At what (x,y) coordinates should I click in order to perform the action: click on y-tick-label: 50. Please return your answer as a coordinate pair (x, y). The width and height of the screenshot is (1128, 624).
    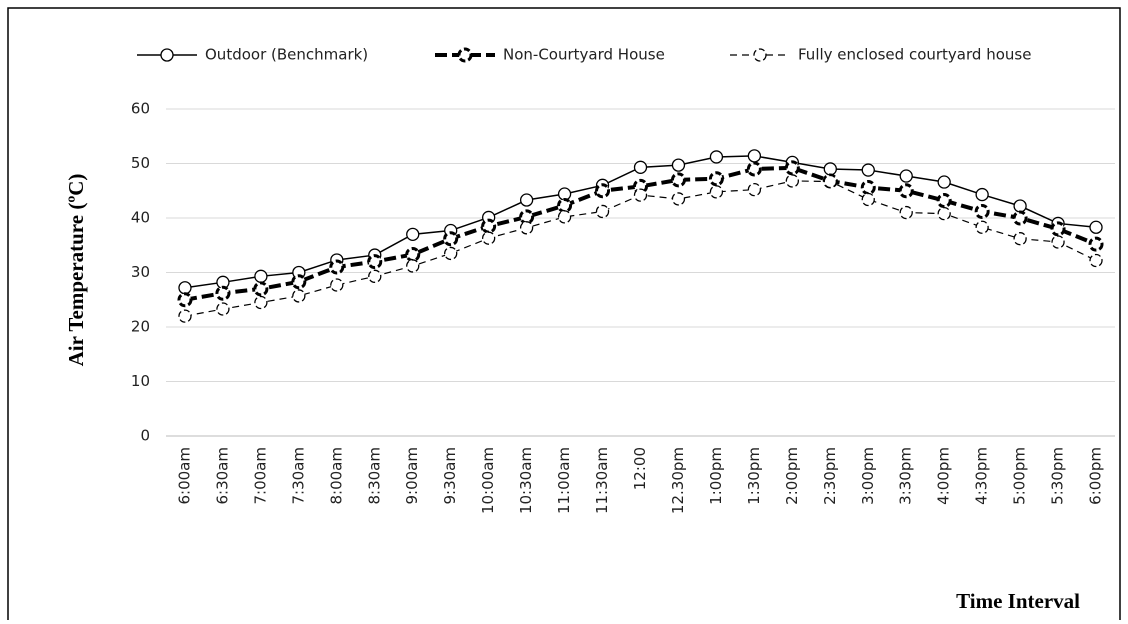
    Looking at the image, I should click on (140, 163).